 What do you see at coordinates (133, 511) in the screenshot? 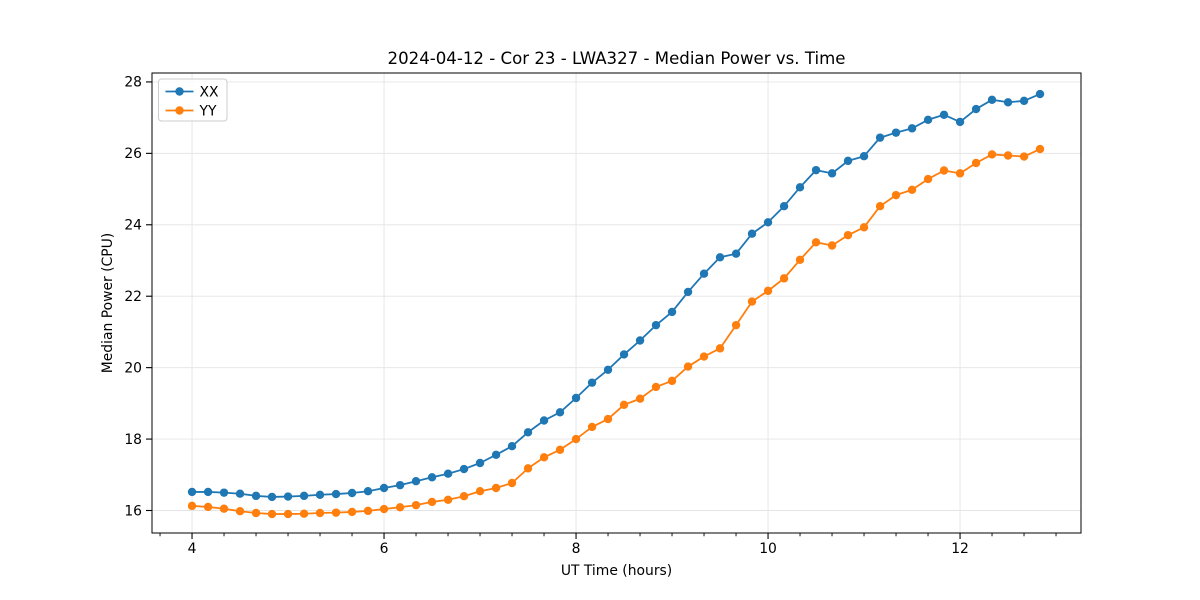
I see `y-tick-label: 16` at bounding box center [133, 511].